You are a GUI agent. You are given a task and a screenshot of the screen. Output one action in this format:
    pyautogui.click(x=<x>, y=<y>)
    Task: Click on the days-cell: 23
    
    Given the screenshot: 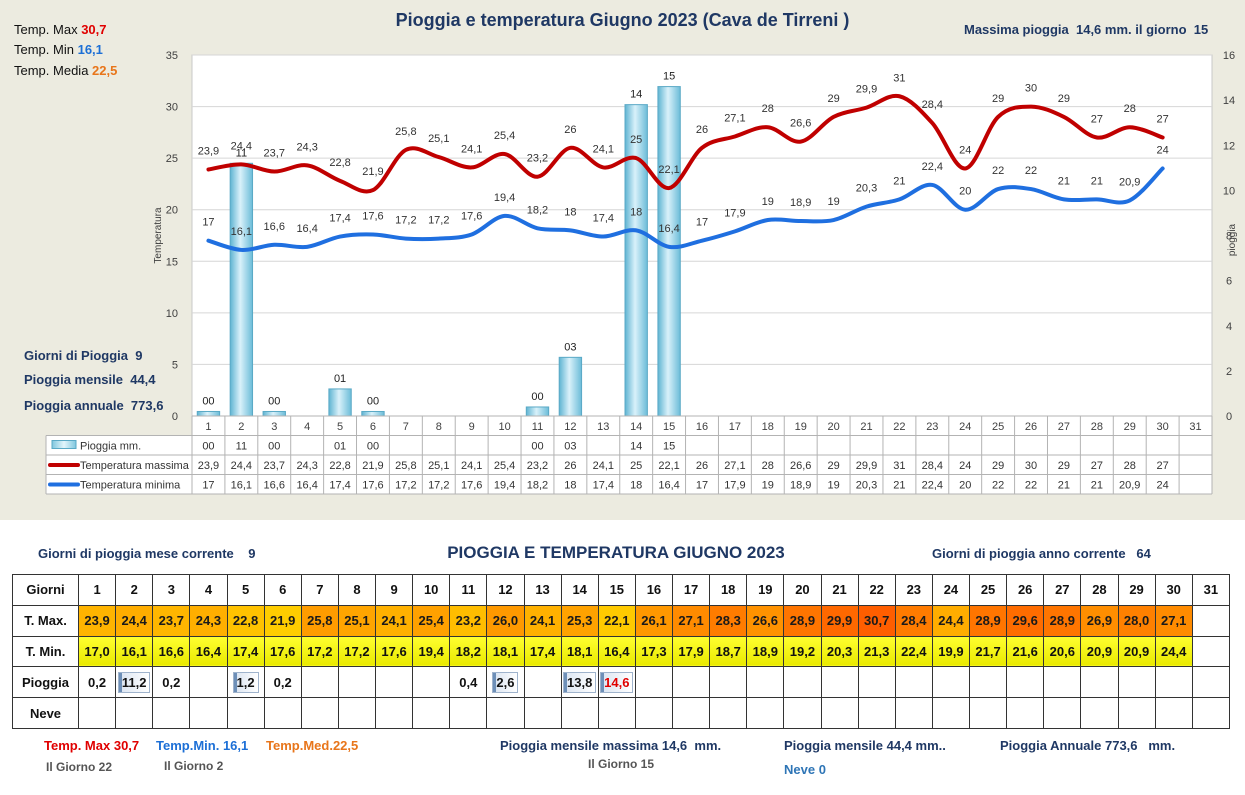 What is the action you would take?
    pyautogui.click(x=913, y=590)
    